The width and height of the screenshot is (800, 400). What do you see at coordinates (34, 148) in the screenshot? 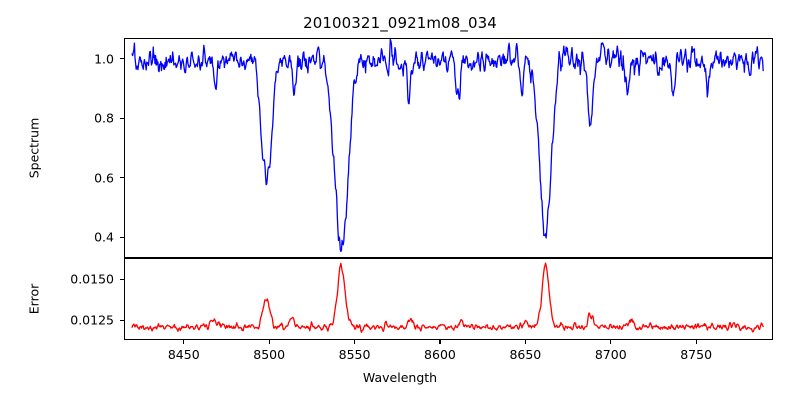
I see `spectrum-axis-label: Spectrum` at bounding box center [34, 148].